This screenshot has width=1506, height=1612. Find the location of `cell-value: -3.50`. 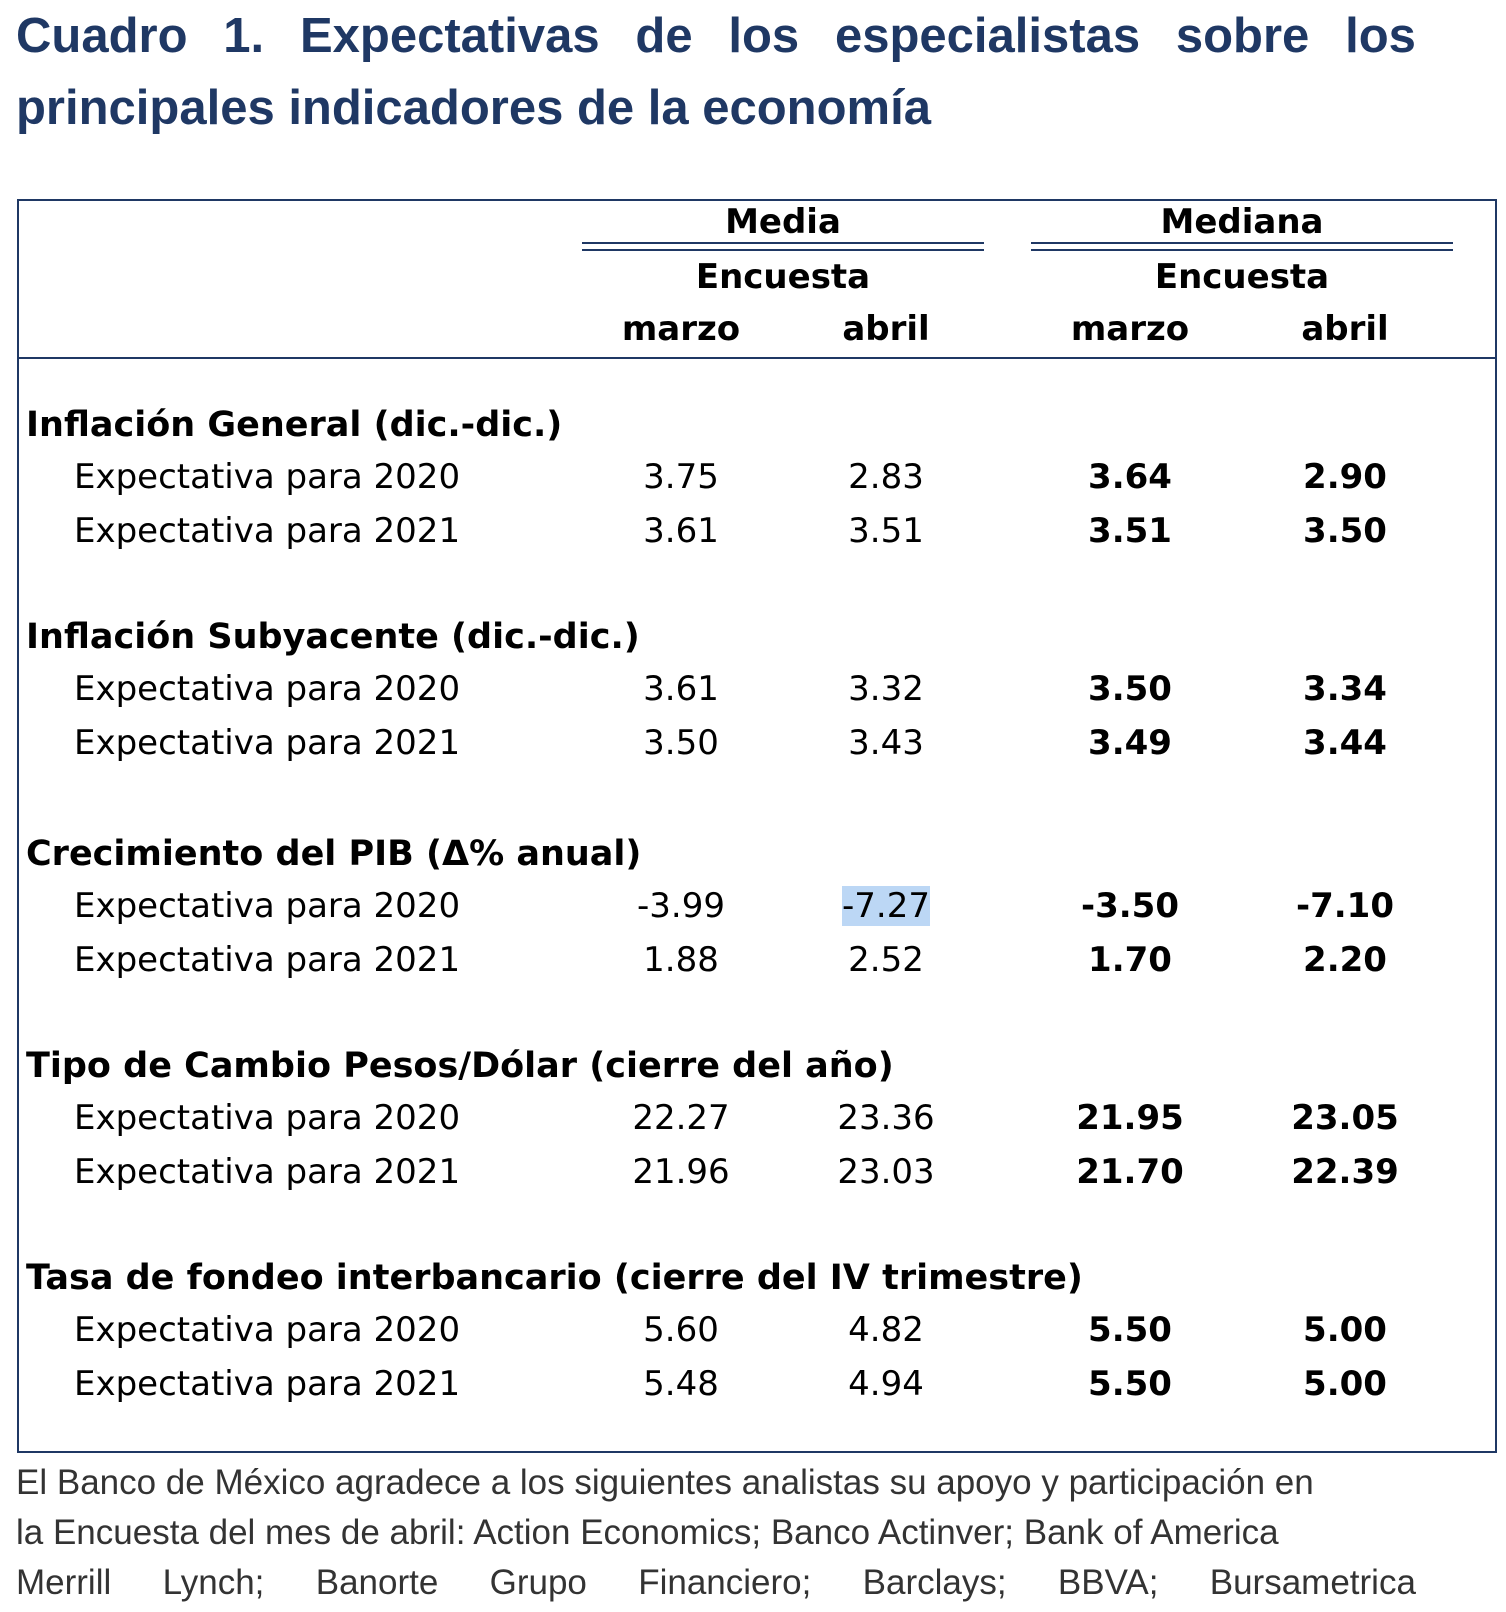

cell-value: -3.50 is located at coordinates (1130, 906).